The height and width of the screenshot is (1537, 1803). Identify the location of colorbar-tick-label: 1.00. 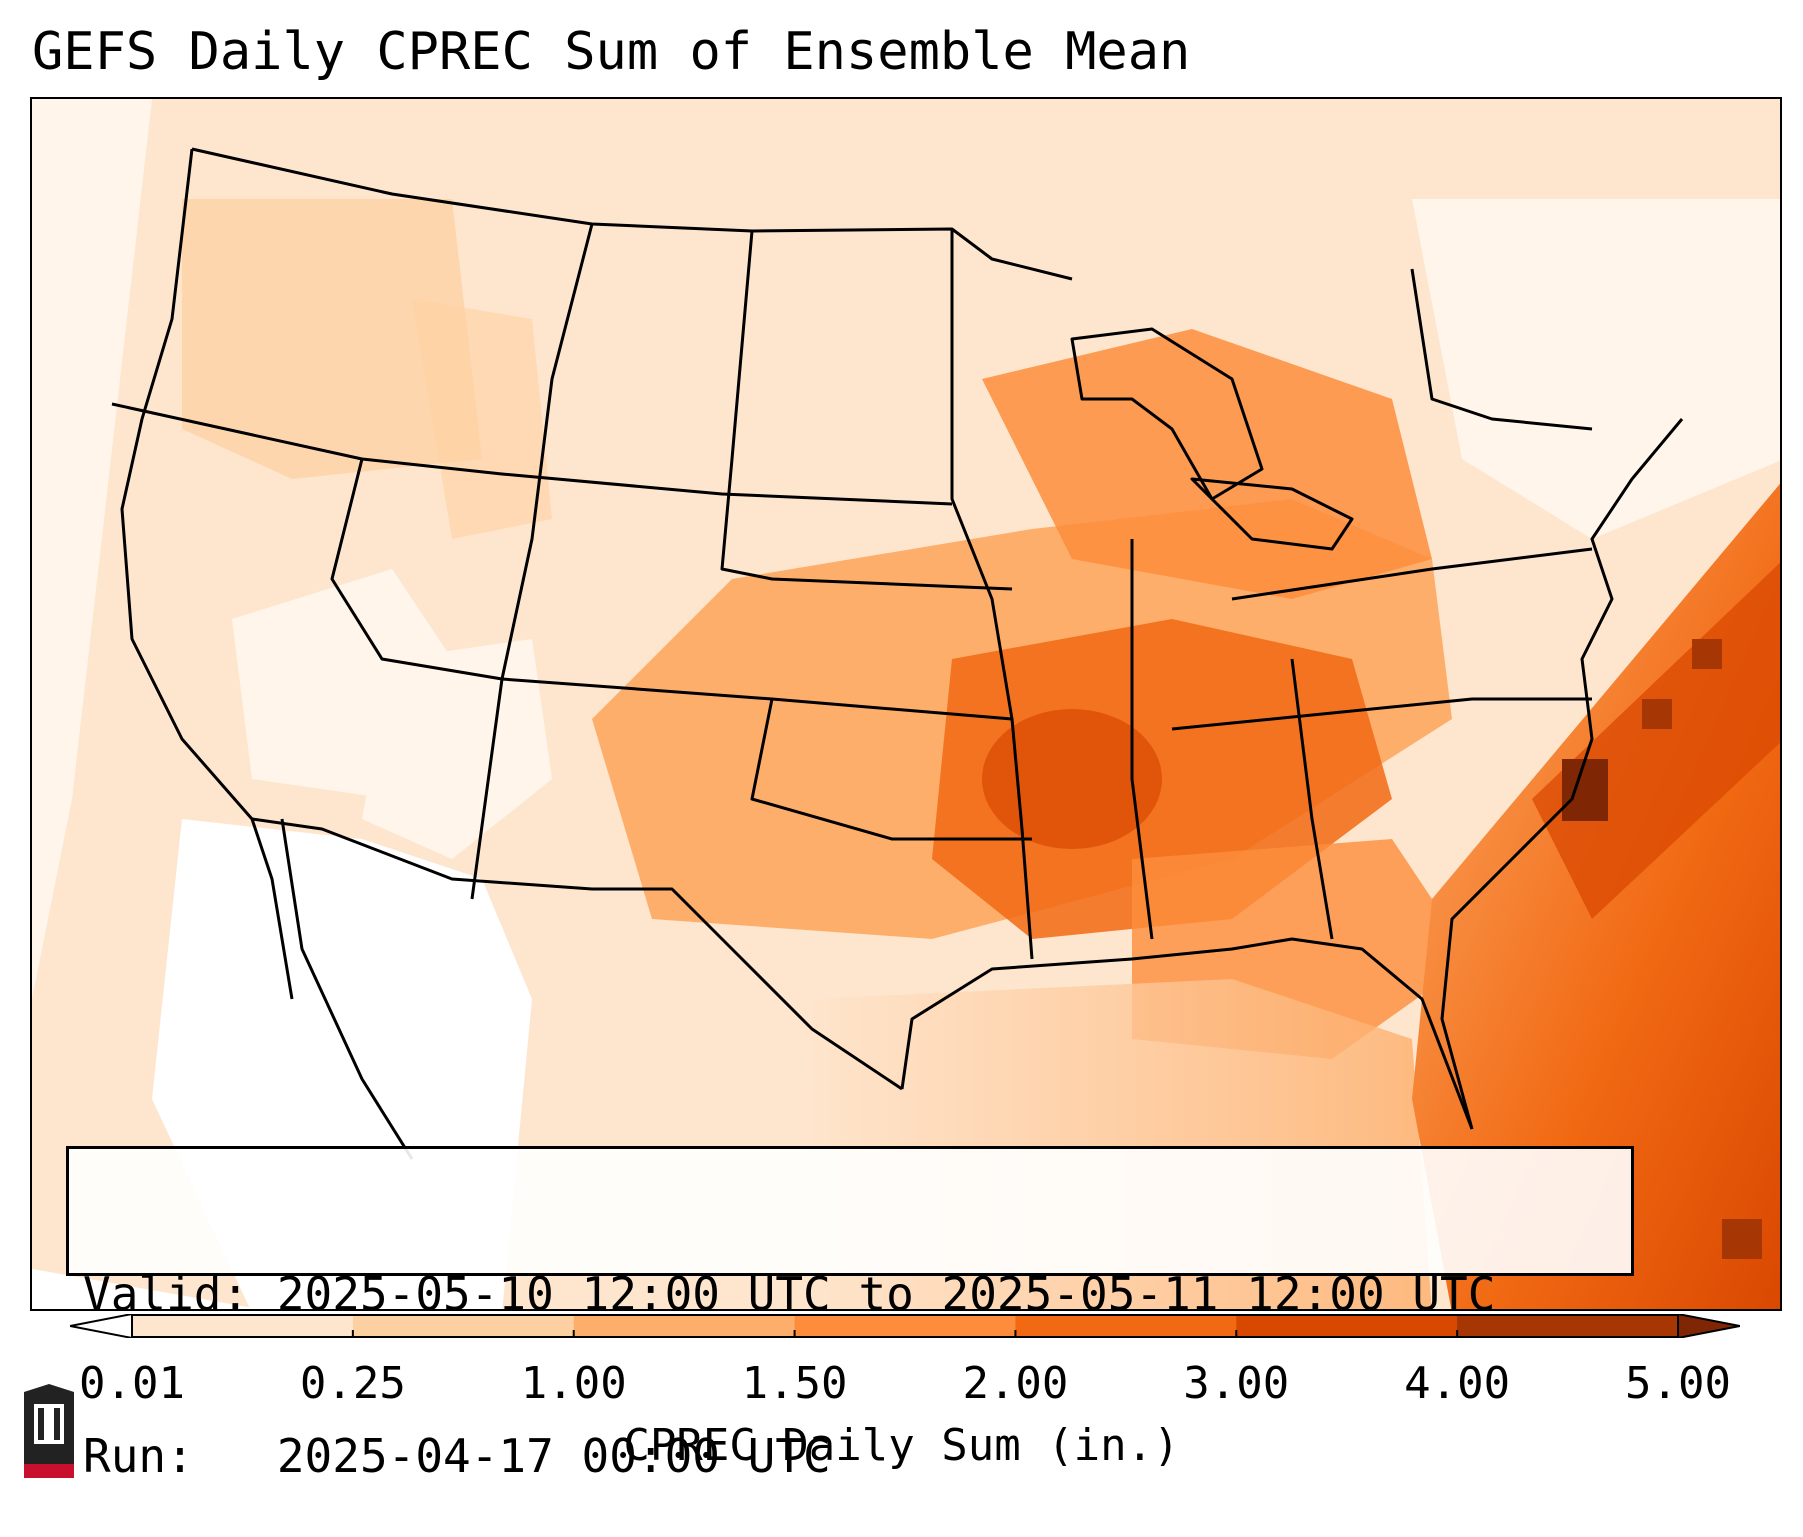
(573, 1383).